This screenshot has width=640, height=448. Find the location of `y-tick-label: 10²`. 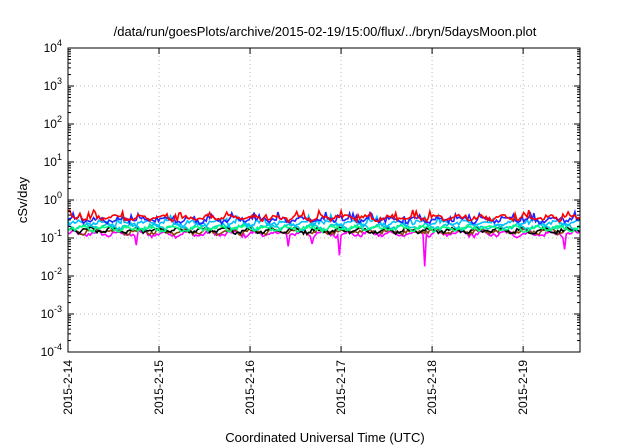

y-tick-label: 10² is located at coordinates (53, 122).